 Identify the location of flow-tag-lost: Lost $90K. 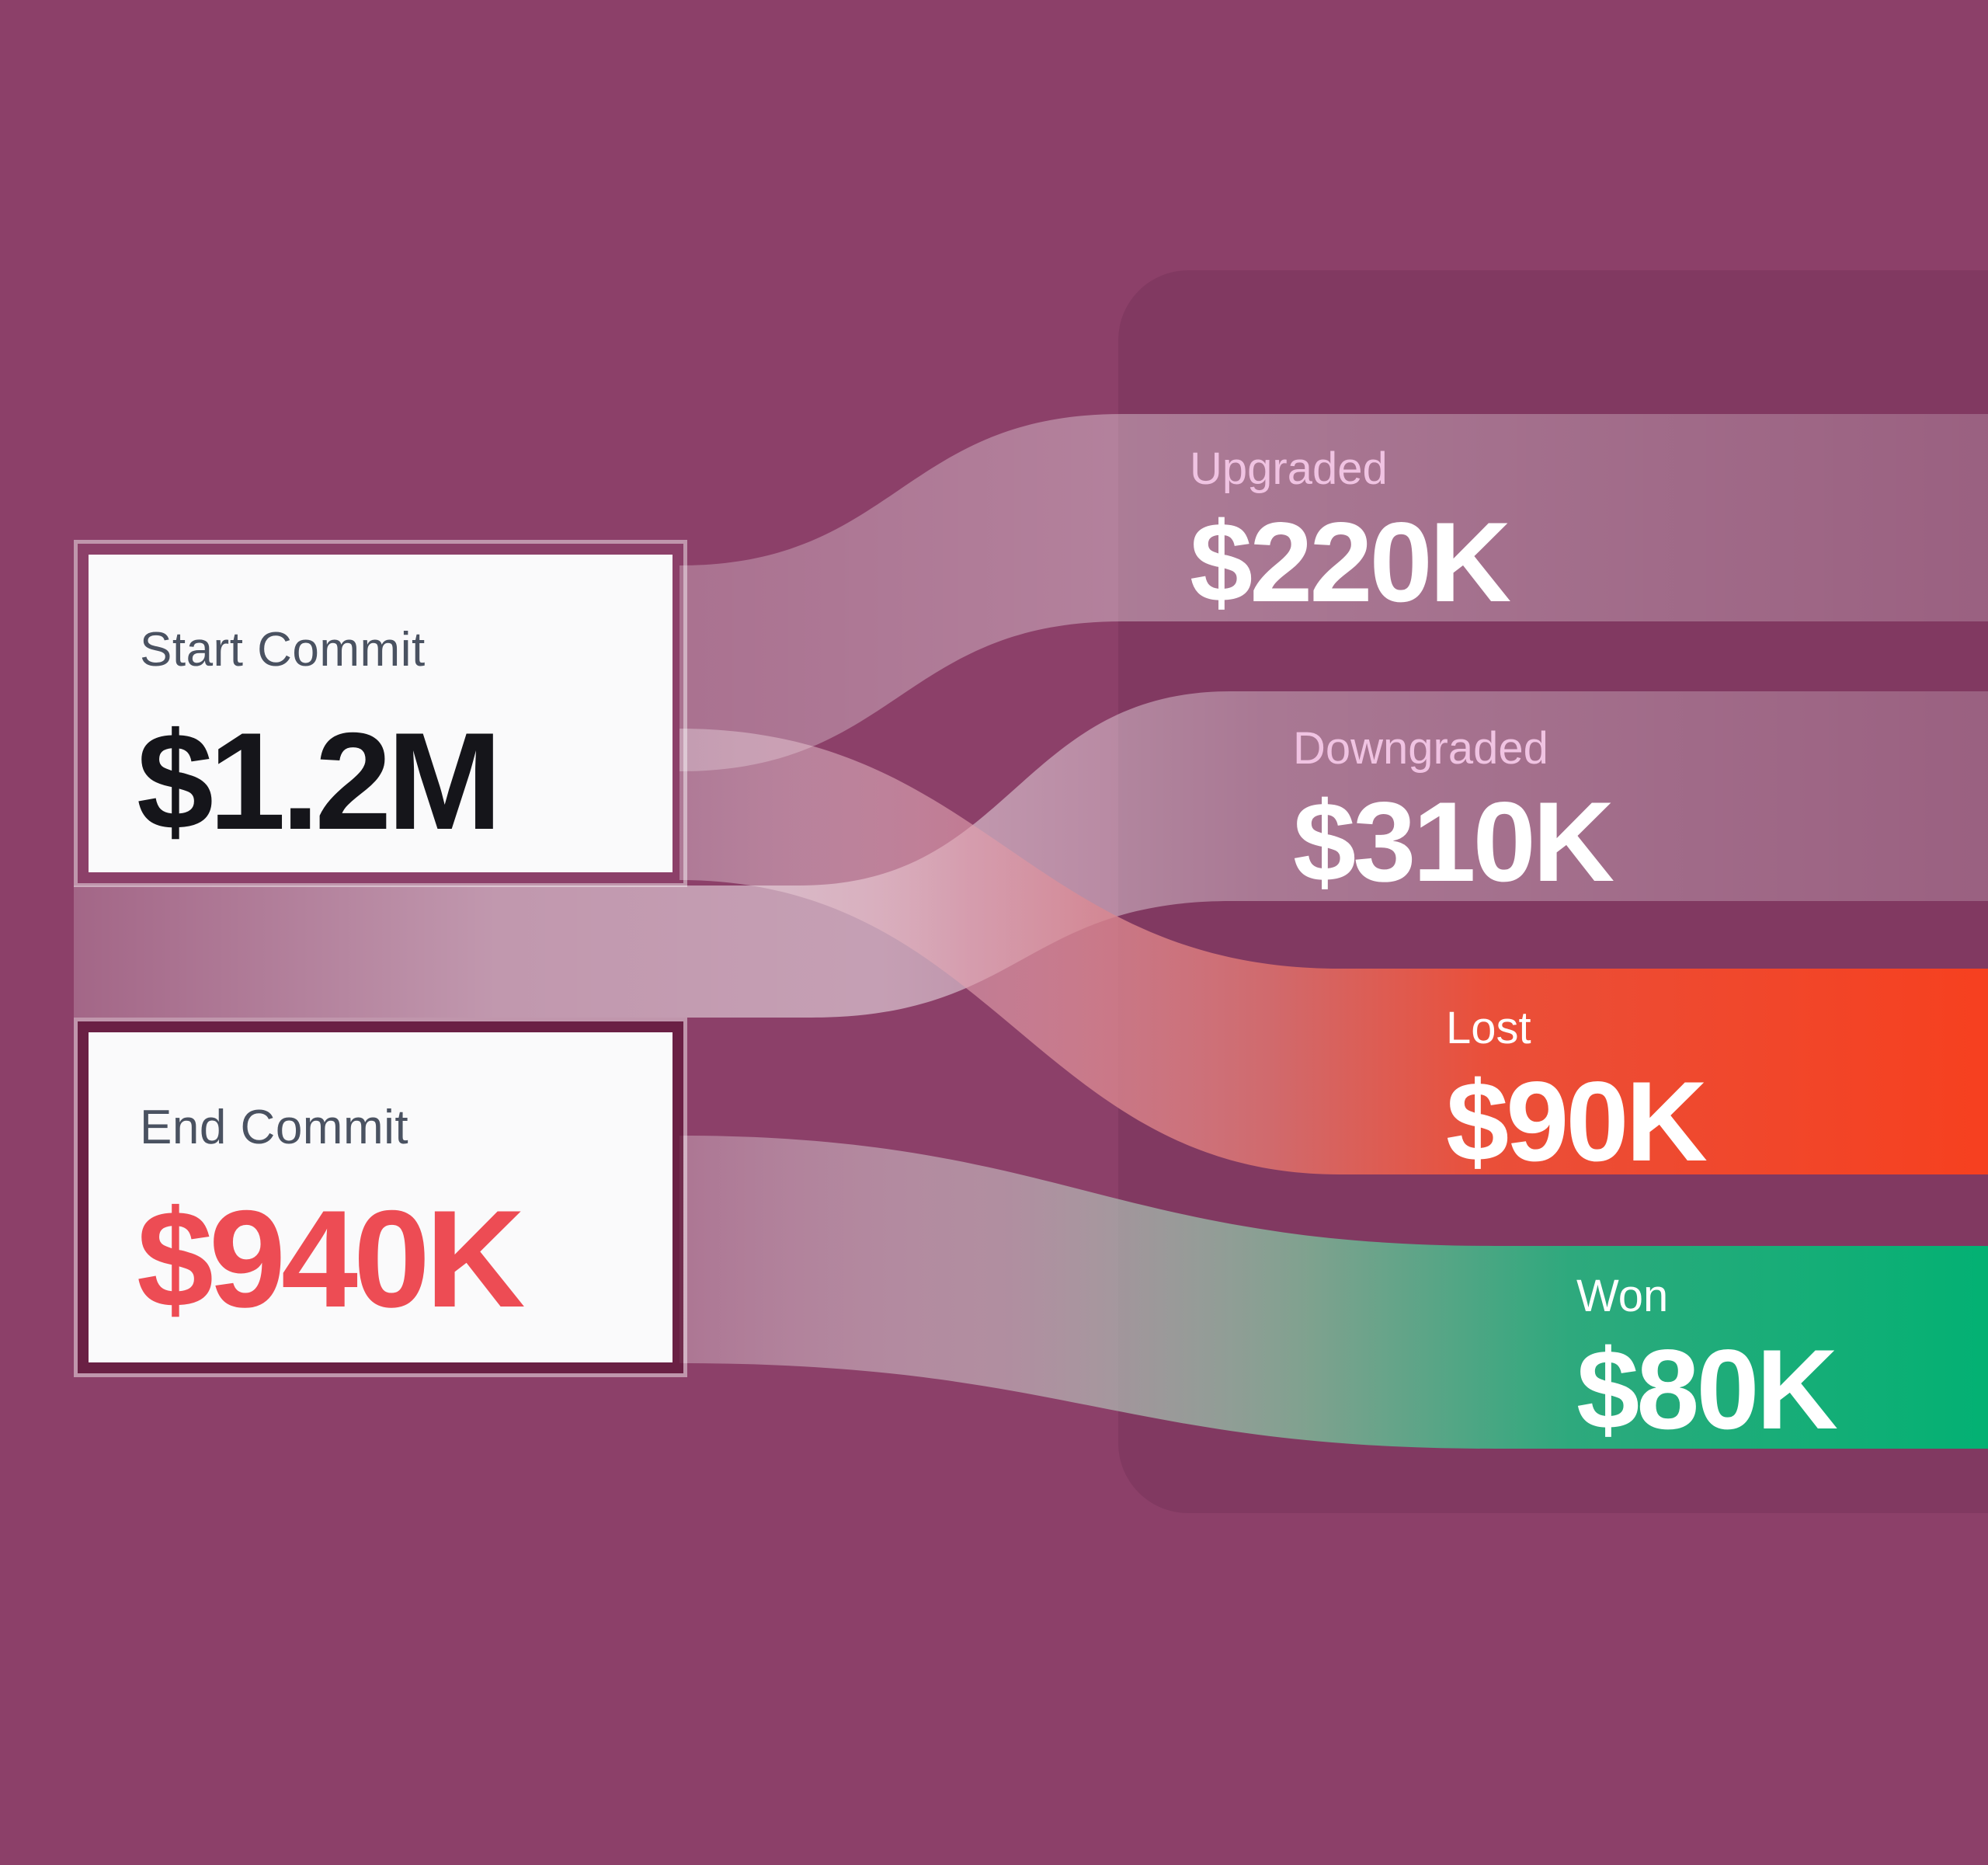
(1577, 1094).